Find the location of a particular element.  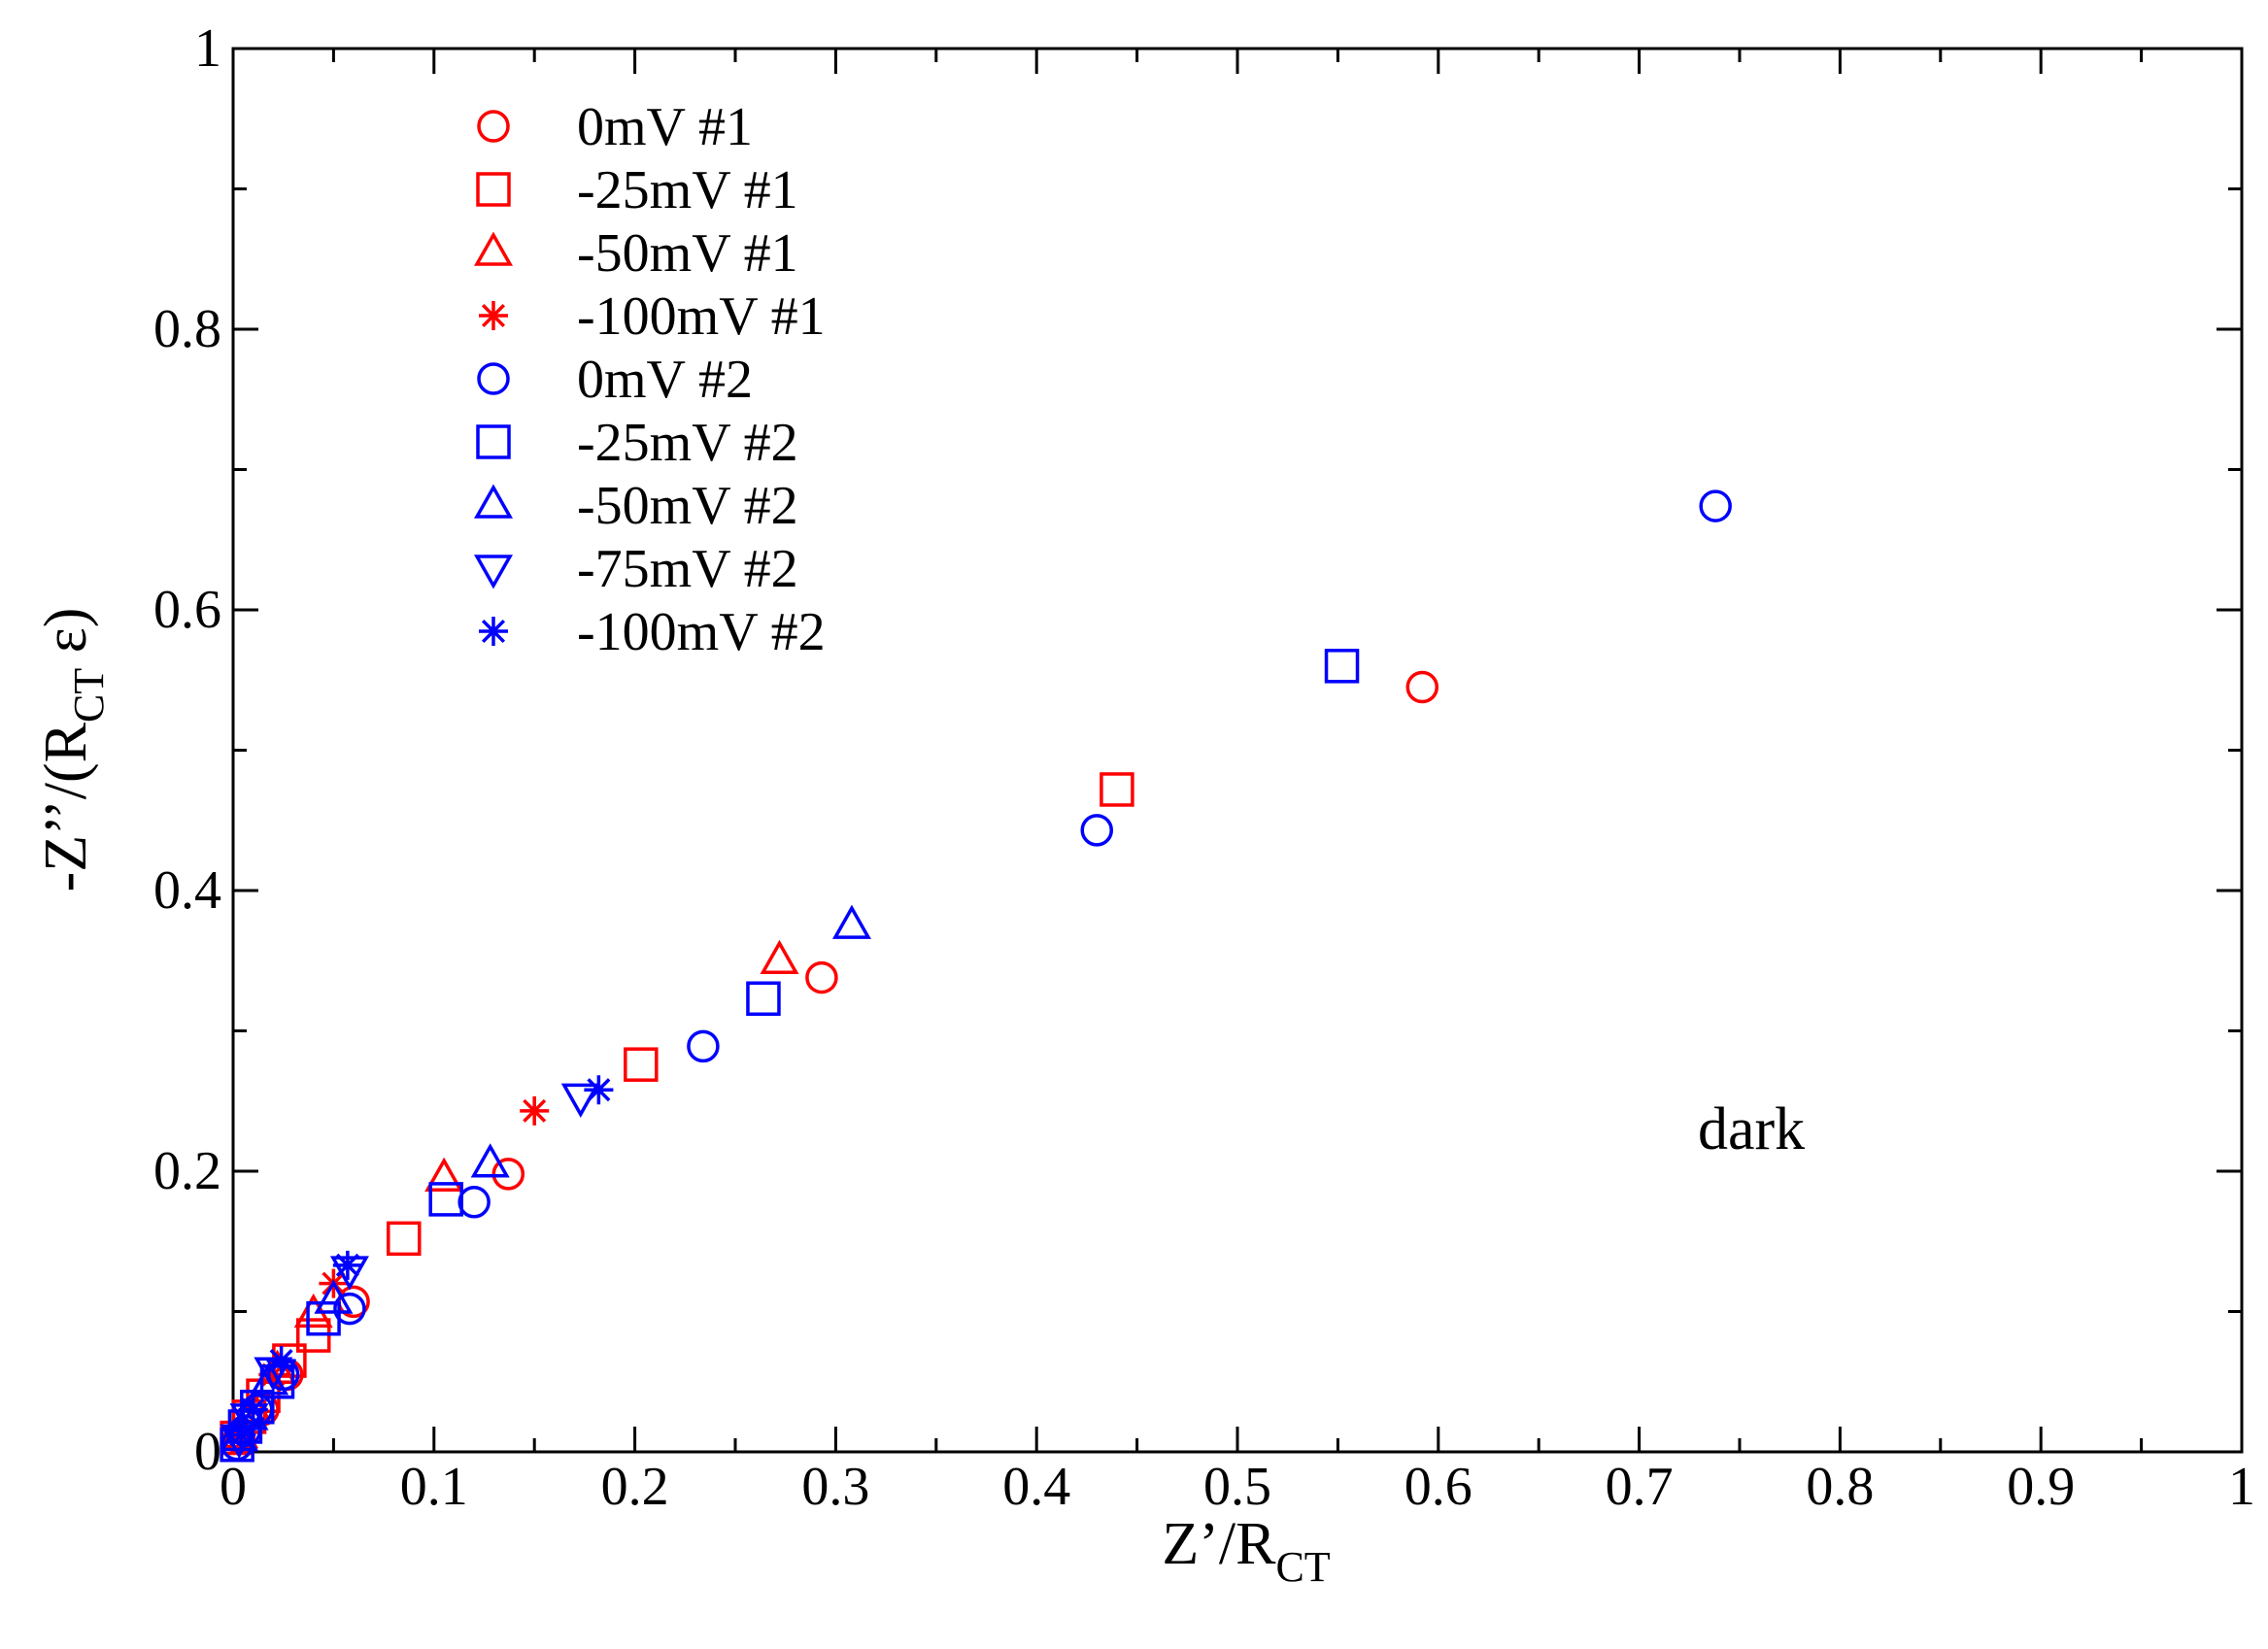

y-tick-label: 0.8 is located at coordinates (187, 329).